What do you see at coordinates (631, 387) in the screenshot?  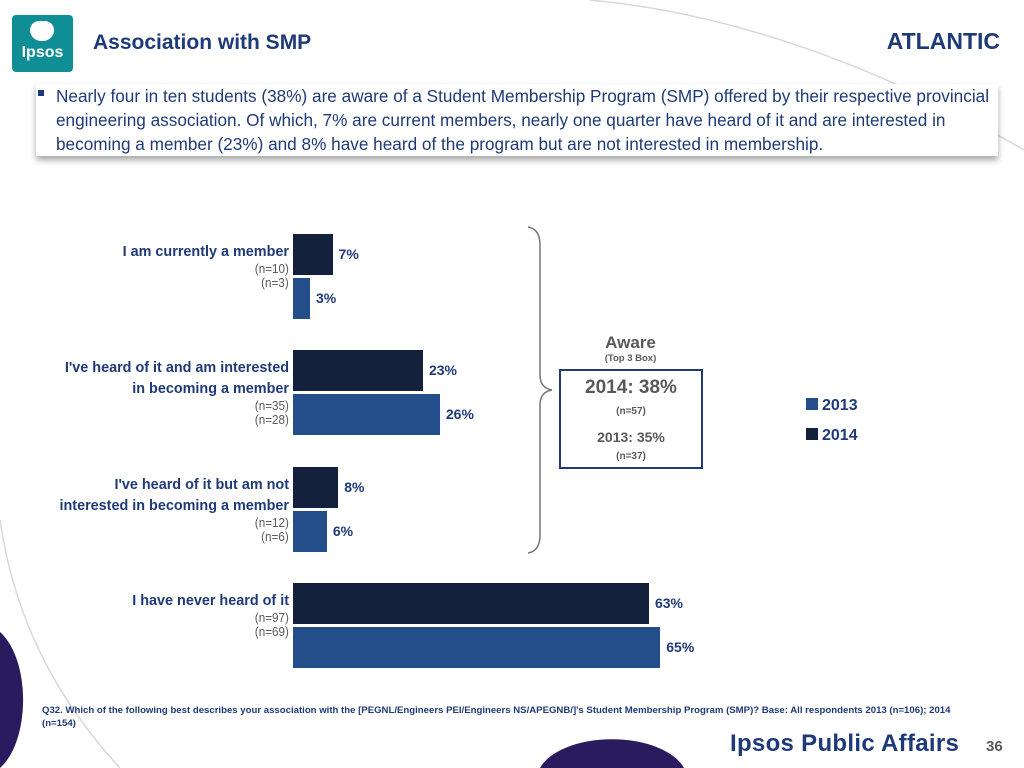 I see `aware-2014-value: 2014: 38%` at bounding box center [631, 387].